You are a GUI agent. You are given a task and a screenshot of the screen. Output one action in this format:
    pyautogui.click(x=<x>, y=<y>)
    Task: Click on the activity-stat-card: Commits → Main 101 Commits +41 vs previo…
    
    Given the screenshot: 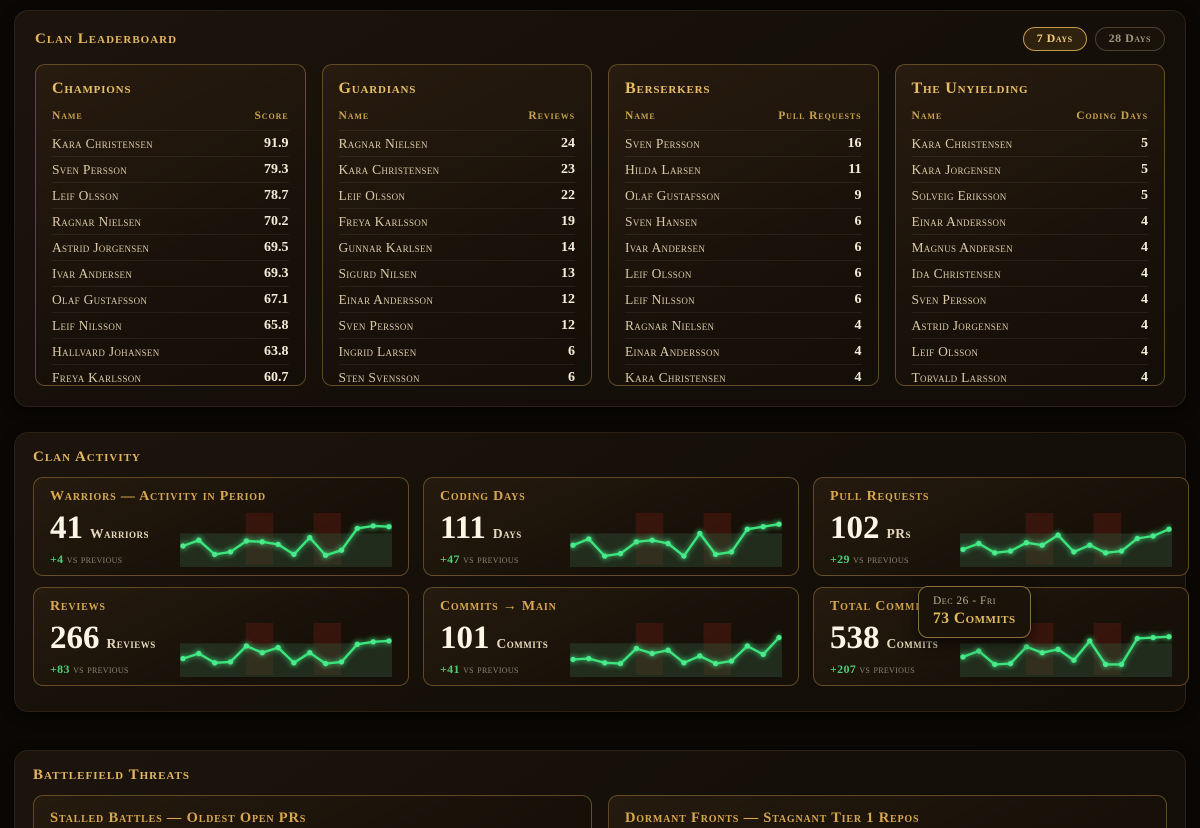 What is the action you would take?
    pyautogui.click(x=611, y=636)
    